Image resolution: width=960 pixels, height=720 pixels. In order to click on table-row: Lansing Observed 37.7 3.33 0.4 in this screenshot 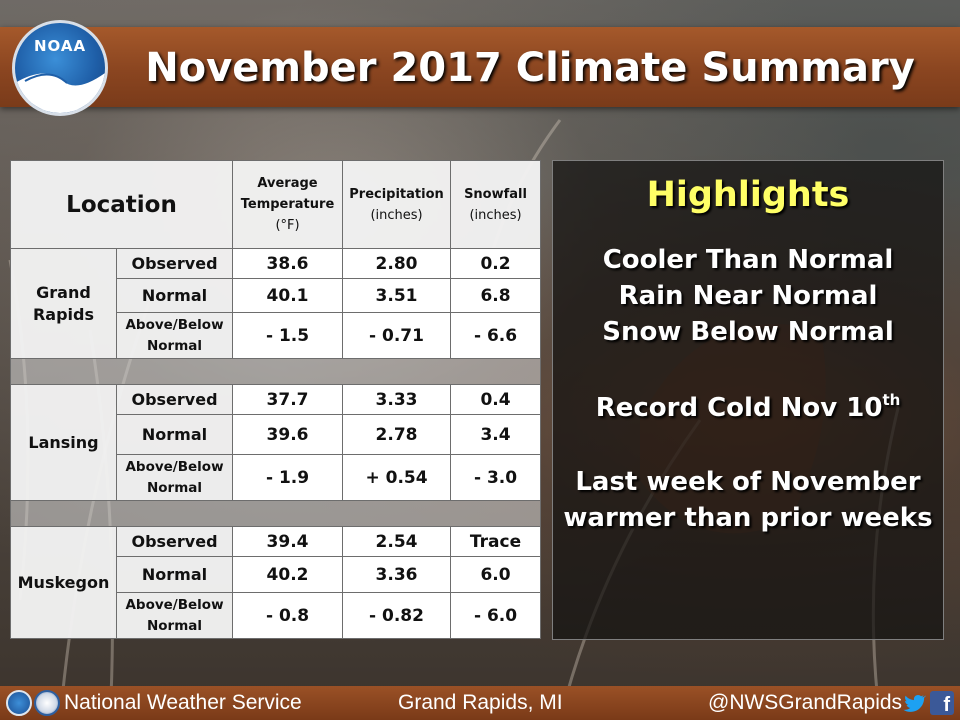, I will do `click(276, 442)`.